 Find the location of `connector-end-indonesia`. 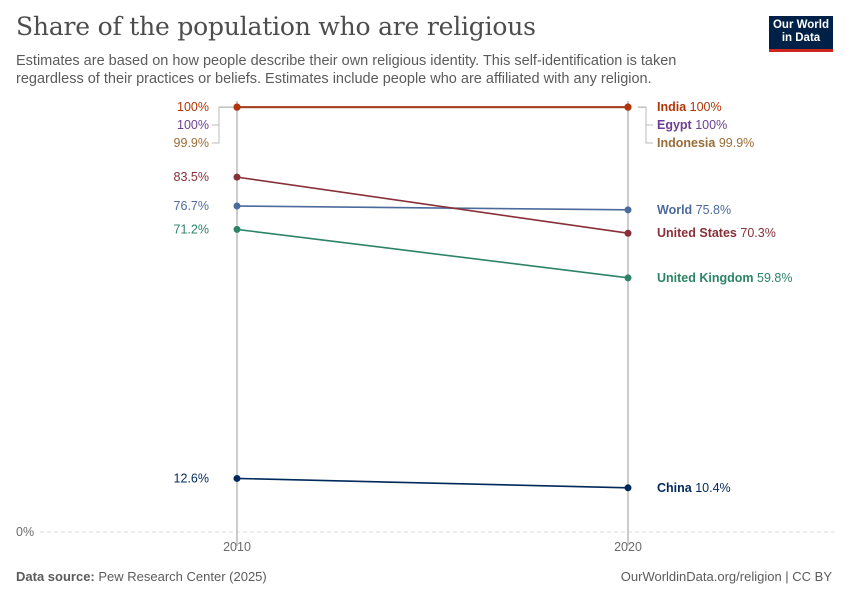

connector-end-indonesia is located at coordinates (645, 125).